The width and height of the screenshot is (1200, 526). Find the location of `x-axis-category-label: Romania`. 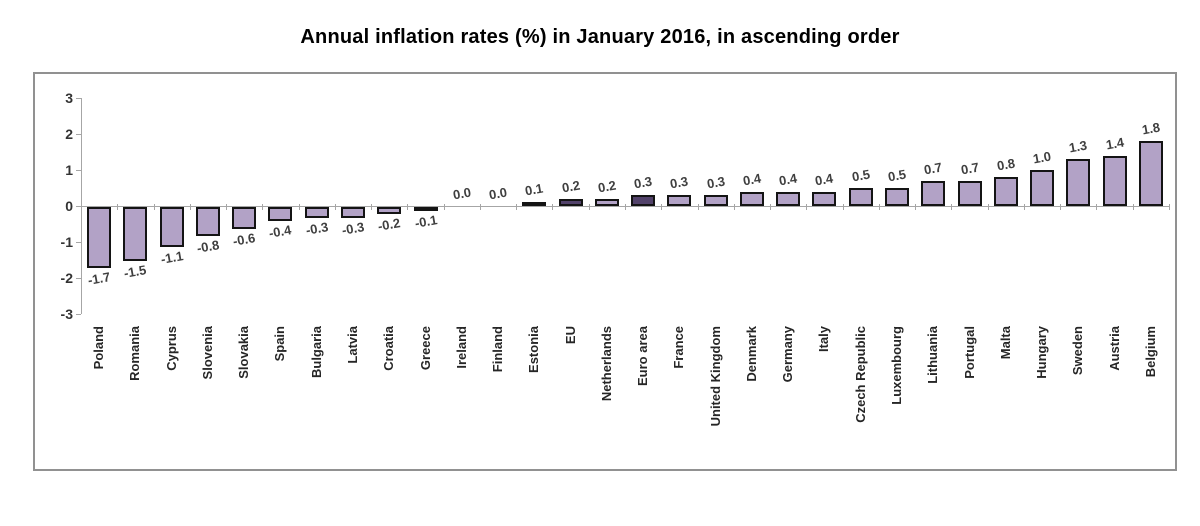

x-axis-category-label: Romania is located at coordinates (134, 353).